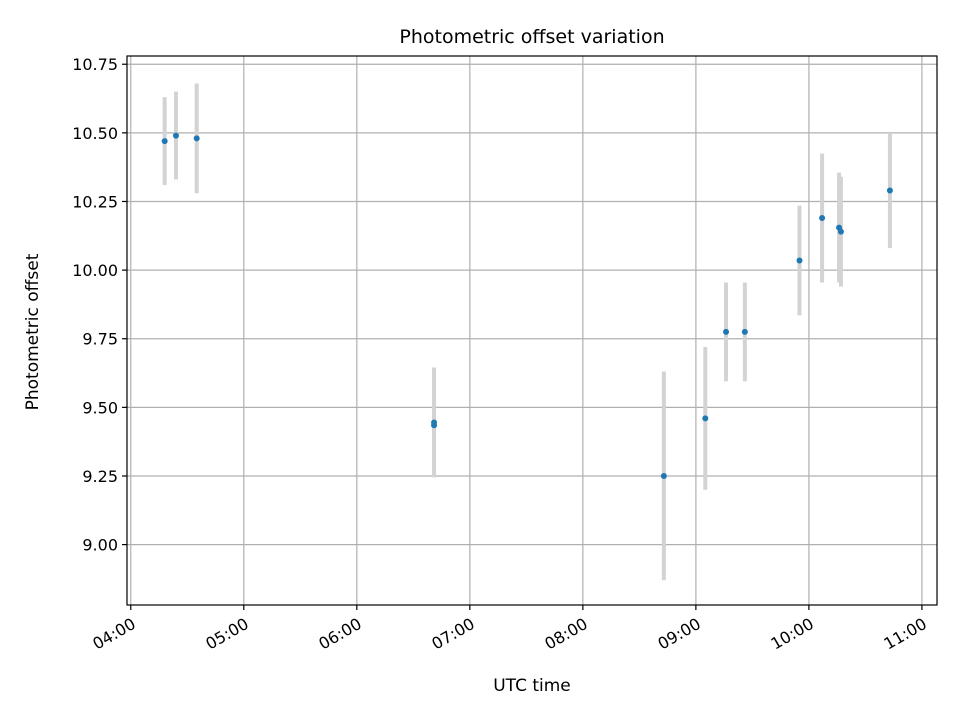 The image size is (960, 720). I want to click on y-tick-label: 9.50, so click(100, 407).